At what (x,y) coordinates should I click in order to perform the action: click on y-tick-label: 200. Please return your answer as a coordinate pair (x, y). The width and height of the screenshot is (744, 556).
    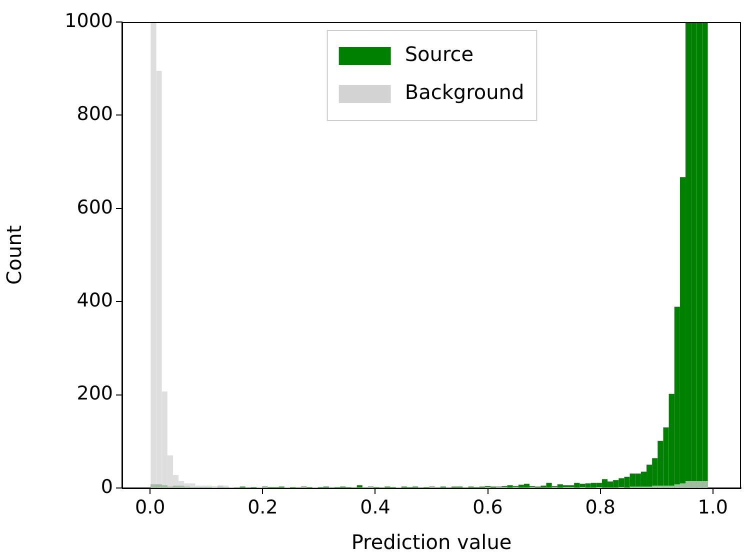
    Looking at the image, I should click on (94, 393).